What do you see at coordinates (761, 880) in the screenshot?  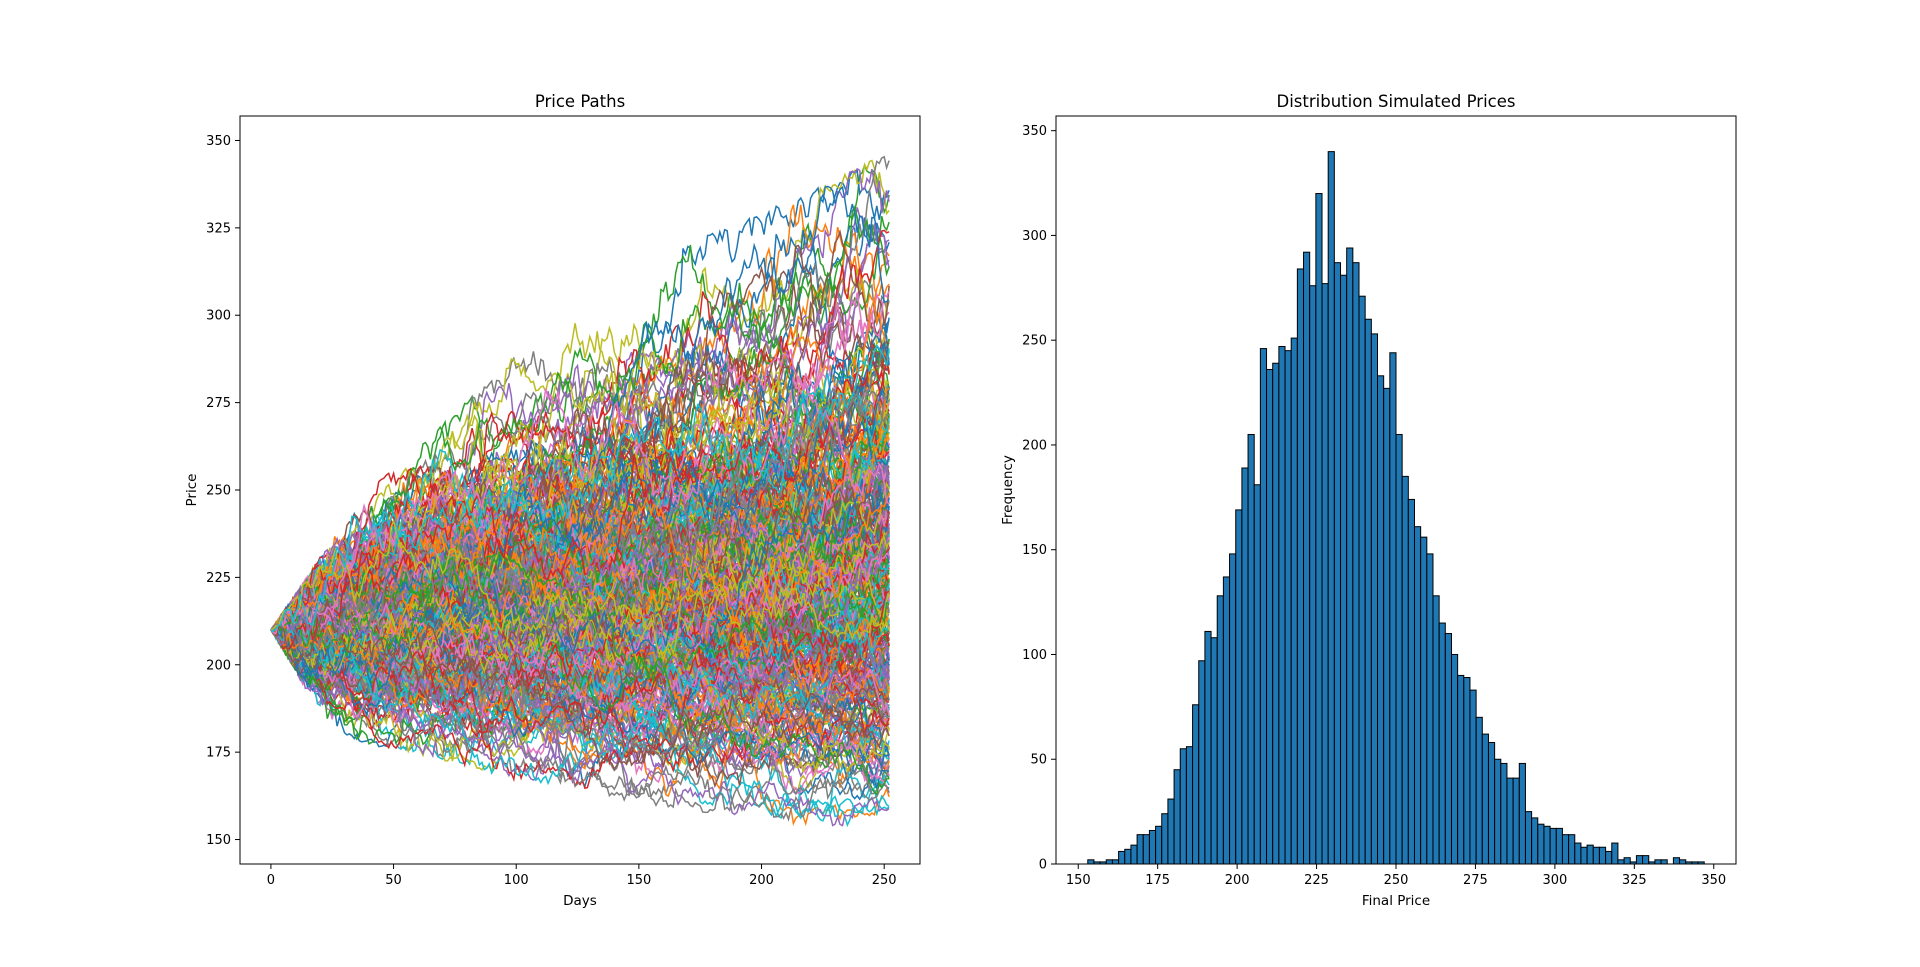 I see `price-paths-x-tick-label: 200` at bounding box center [761, 880].